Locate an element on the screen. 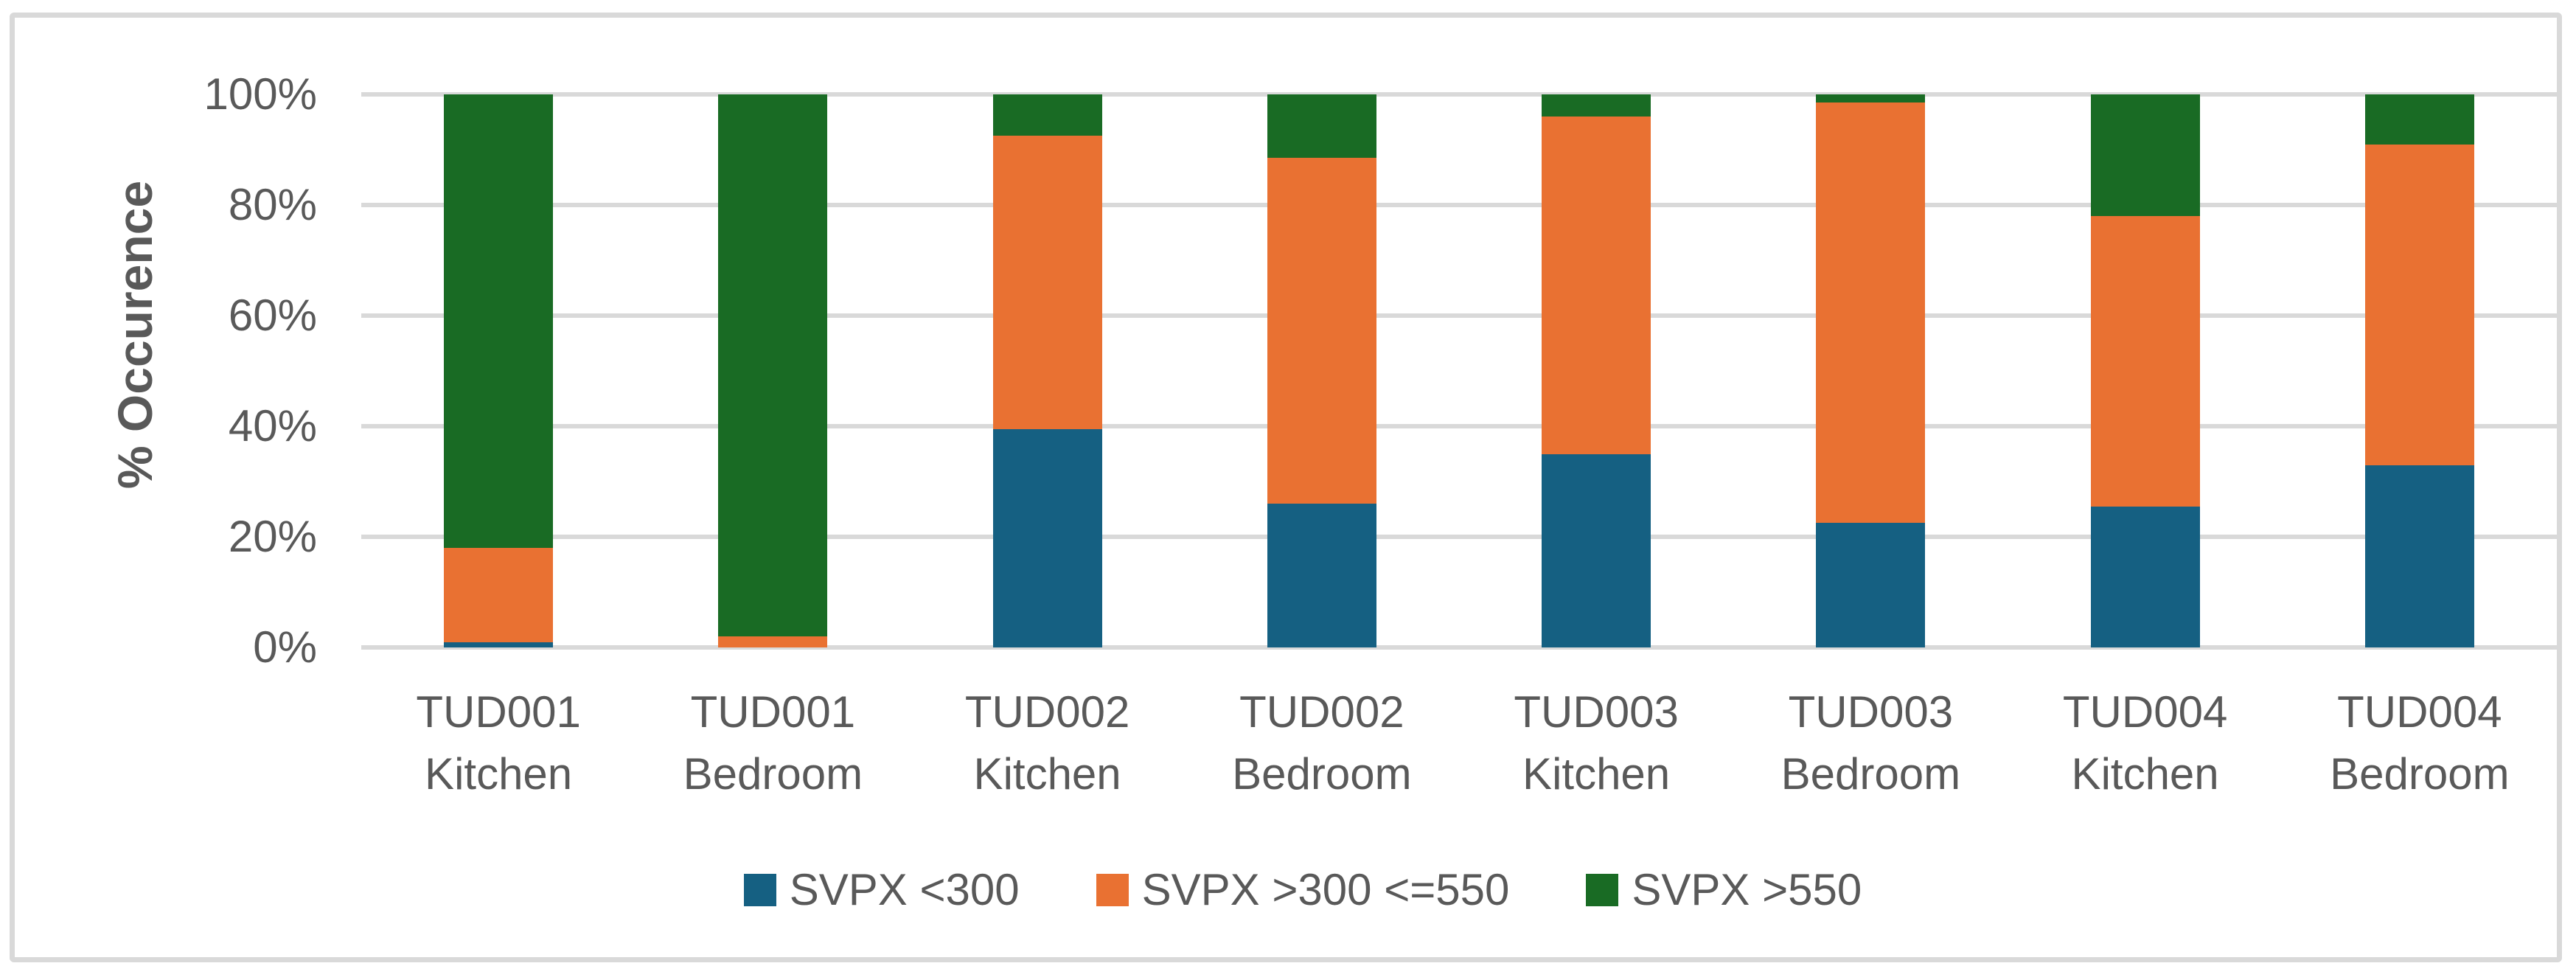 This screenshot has width=2576, height=980. legend-label: SVPX >300 <=550 is located at coordinates (1326, 889).